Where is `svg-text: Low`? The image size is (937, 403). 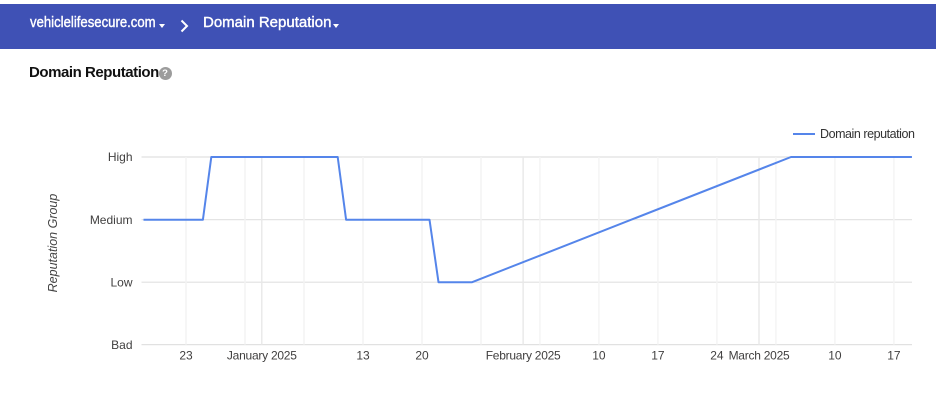 svg-text: Low is located at coordinates (121, 282).